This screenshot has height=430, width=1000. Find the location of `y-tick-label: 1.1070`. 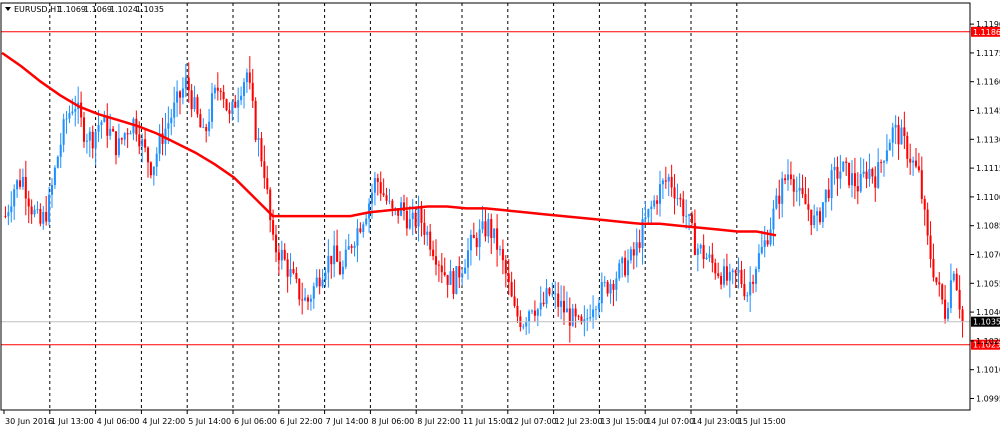

y-tick-label: 1.1070 is located at coordinates (988, 254).